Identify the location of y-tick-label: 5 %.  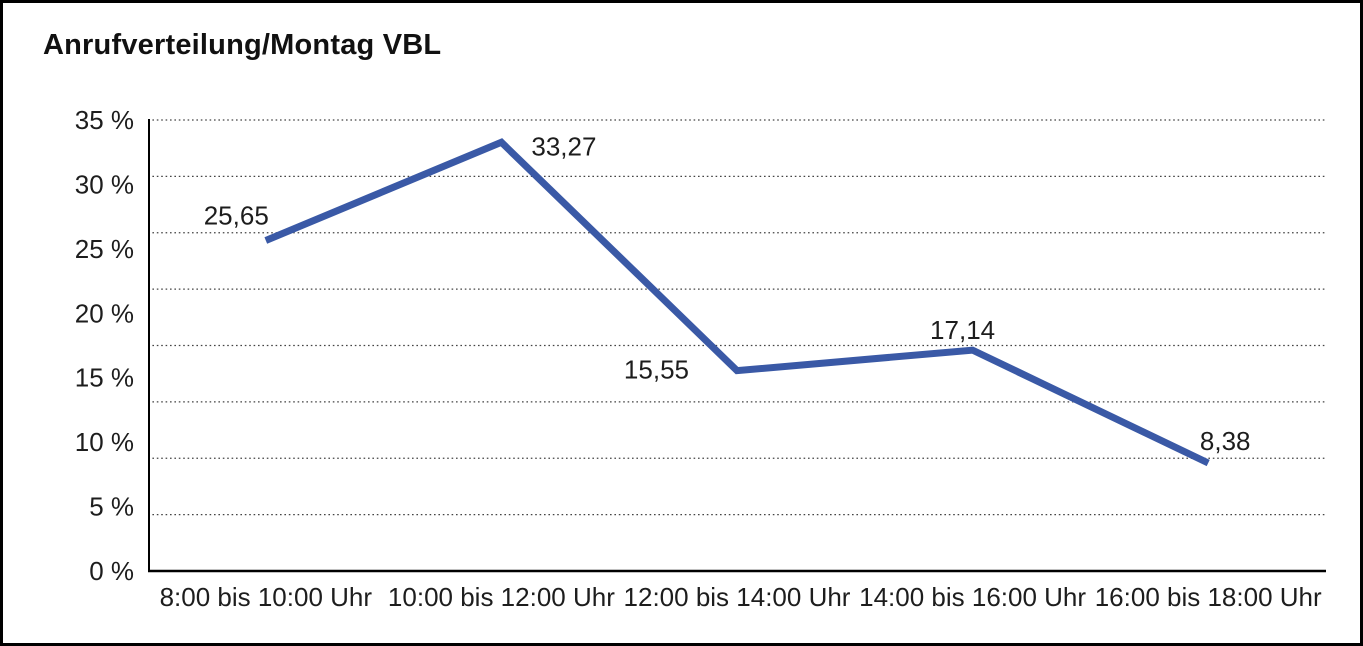
(111, 507).